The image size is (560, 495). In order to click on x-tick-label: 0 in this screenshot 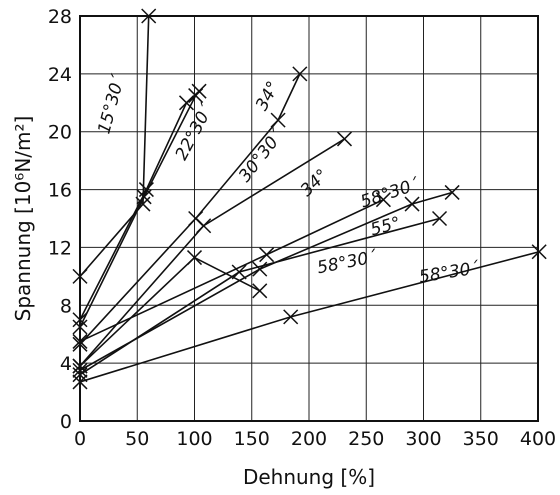, I will do `click(80, 439)`.